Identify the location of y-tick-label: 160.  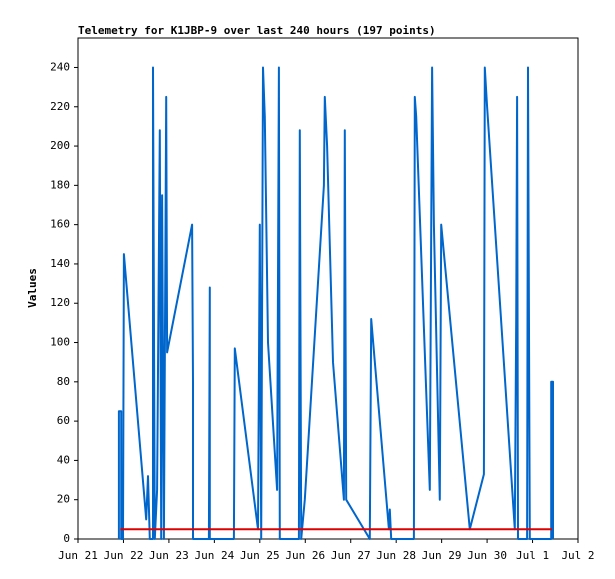
(60, 224).